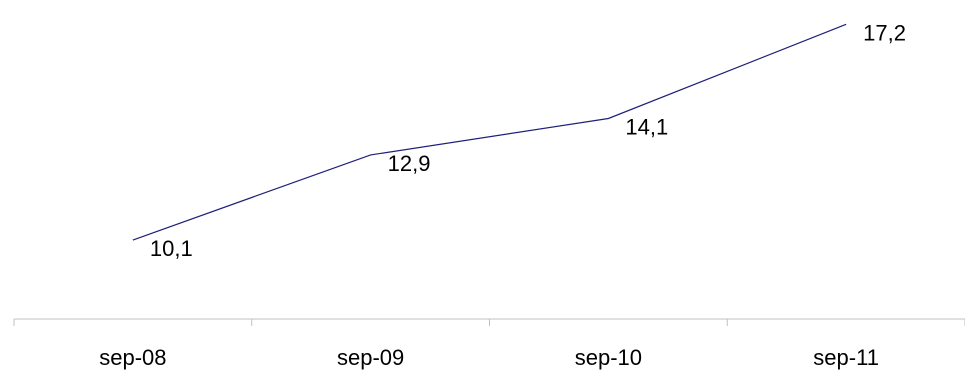 Image resolution: width=965 pixels, height=371 pixels. Describe the element at coordinates (171, 248) in the screenshot. I see `data-label: 10,1` at that location.